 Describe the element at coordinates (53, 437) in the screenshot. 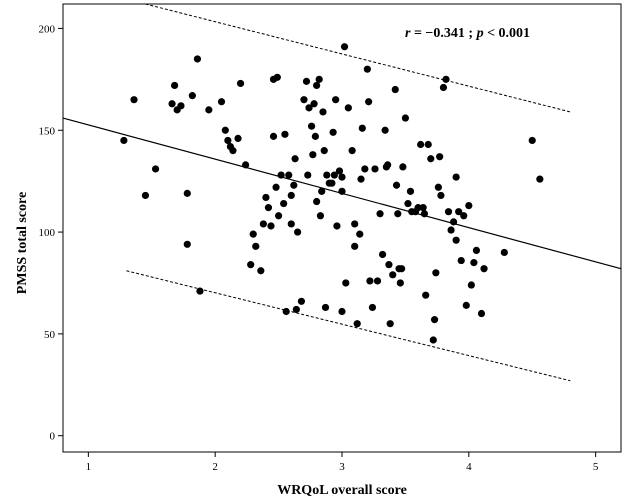

I see `y-tick-label: 0` at that location.